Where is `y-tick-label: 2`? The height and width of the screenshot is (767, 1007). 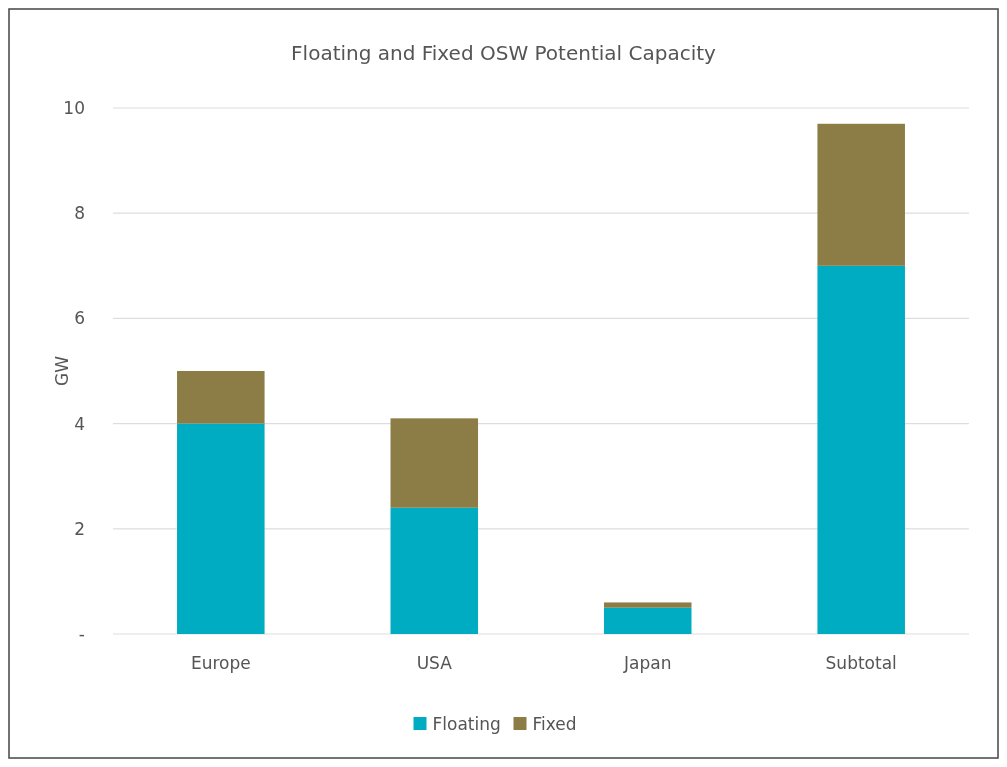
y-tick-label: 2 is located at coordinates (79, 528).